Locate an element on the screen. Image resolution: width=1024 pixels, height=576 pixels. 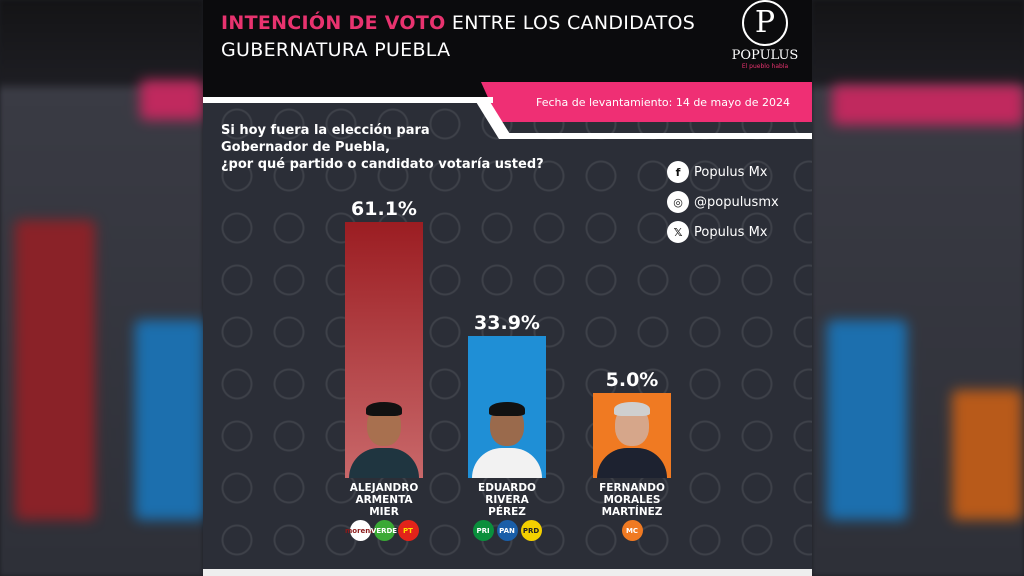
party-logos: morena VERDE PT is located at coordinates (384, 530).